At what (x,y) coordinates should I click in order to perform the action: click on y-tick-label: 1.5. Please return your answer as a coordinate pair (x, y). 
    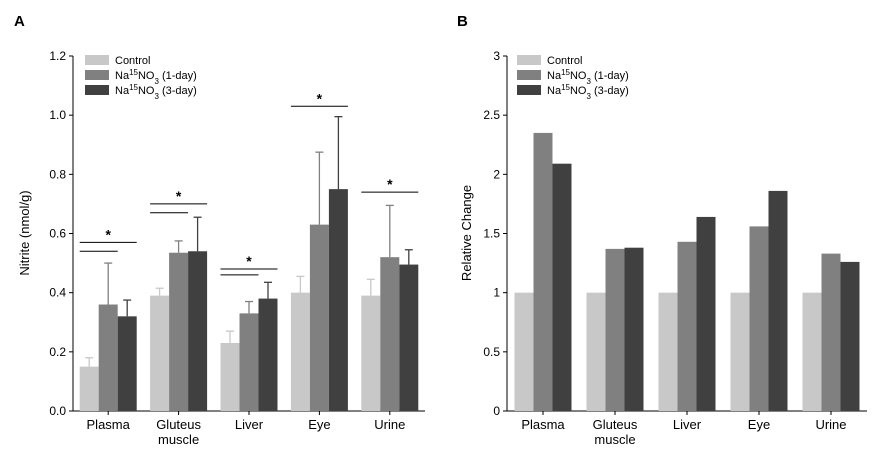
    Looking at the image, I should click on (491, 234).